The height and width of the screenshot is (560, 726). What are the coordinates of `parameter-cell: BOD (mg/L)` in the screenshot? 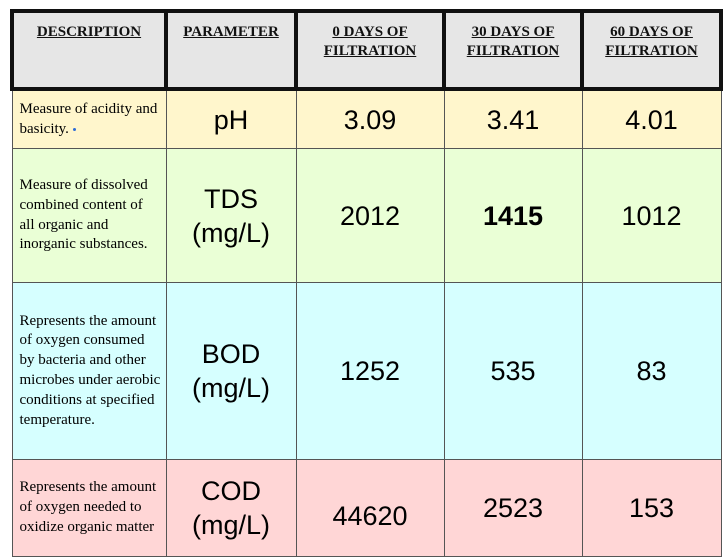 It's located at (231, 371).